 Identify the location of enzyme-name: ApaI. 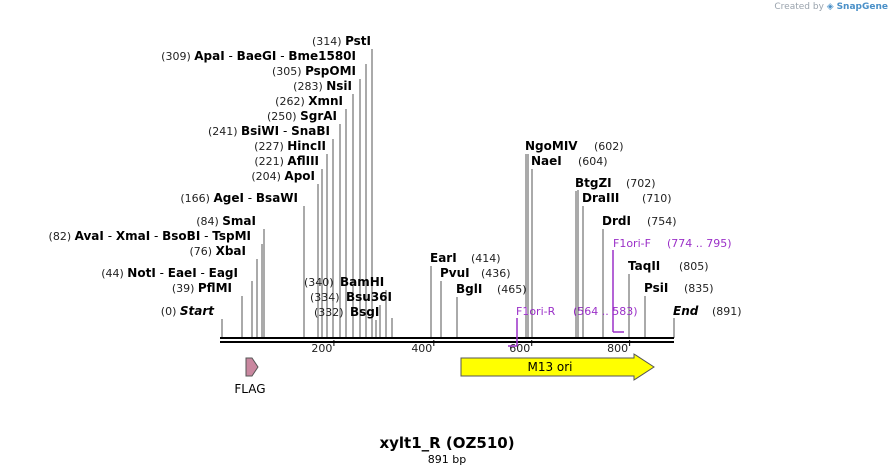
(209, 56).